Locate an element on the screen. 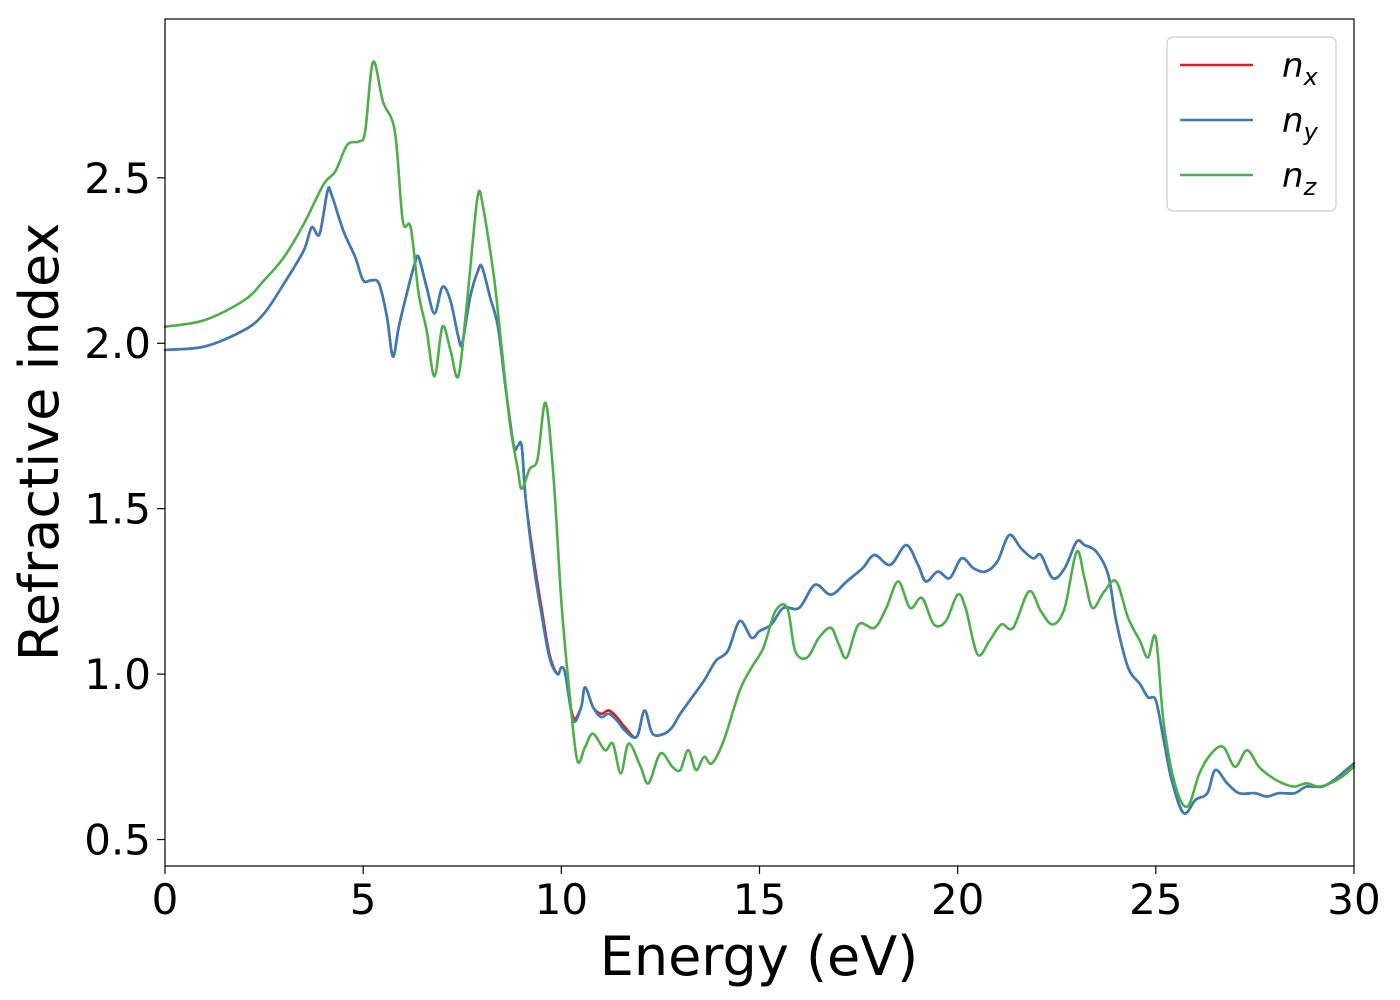 The height and width of the screenshot is (1000, 1400). y-tick-label: 0.5 is located at coordinates (117, 840).